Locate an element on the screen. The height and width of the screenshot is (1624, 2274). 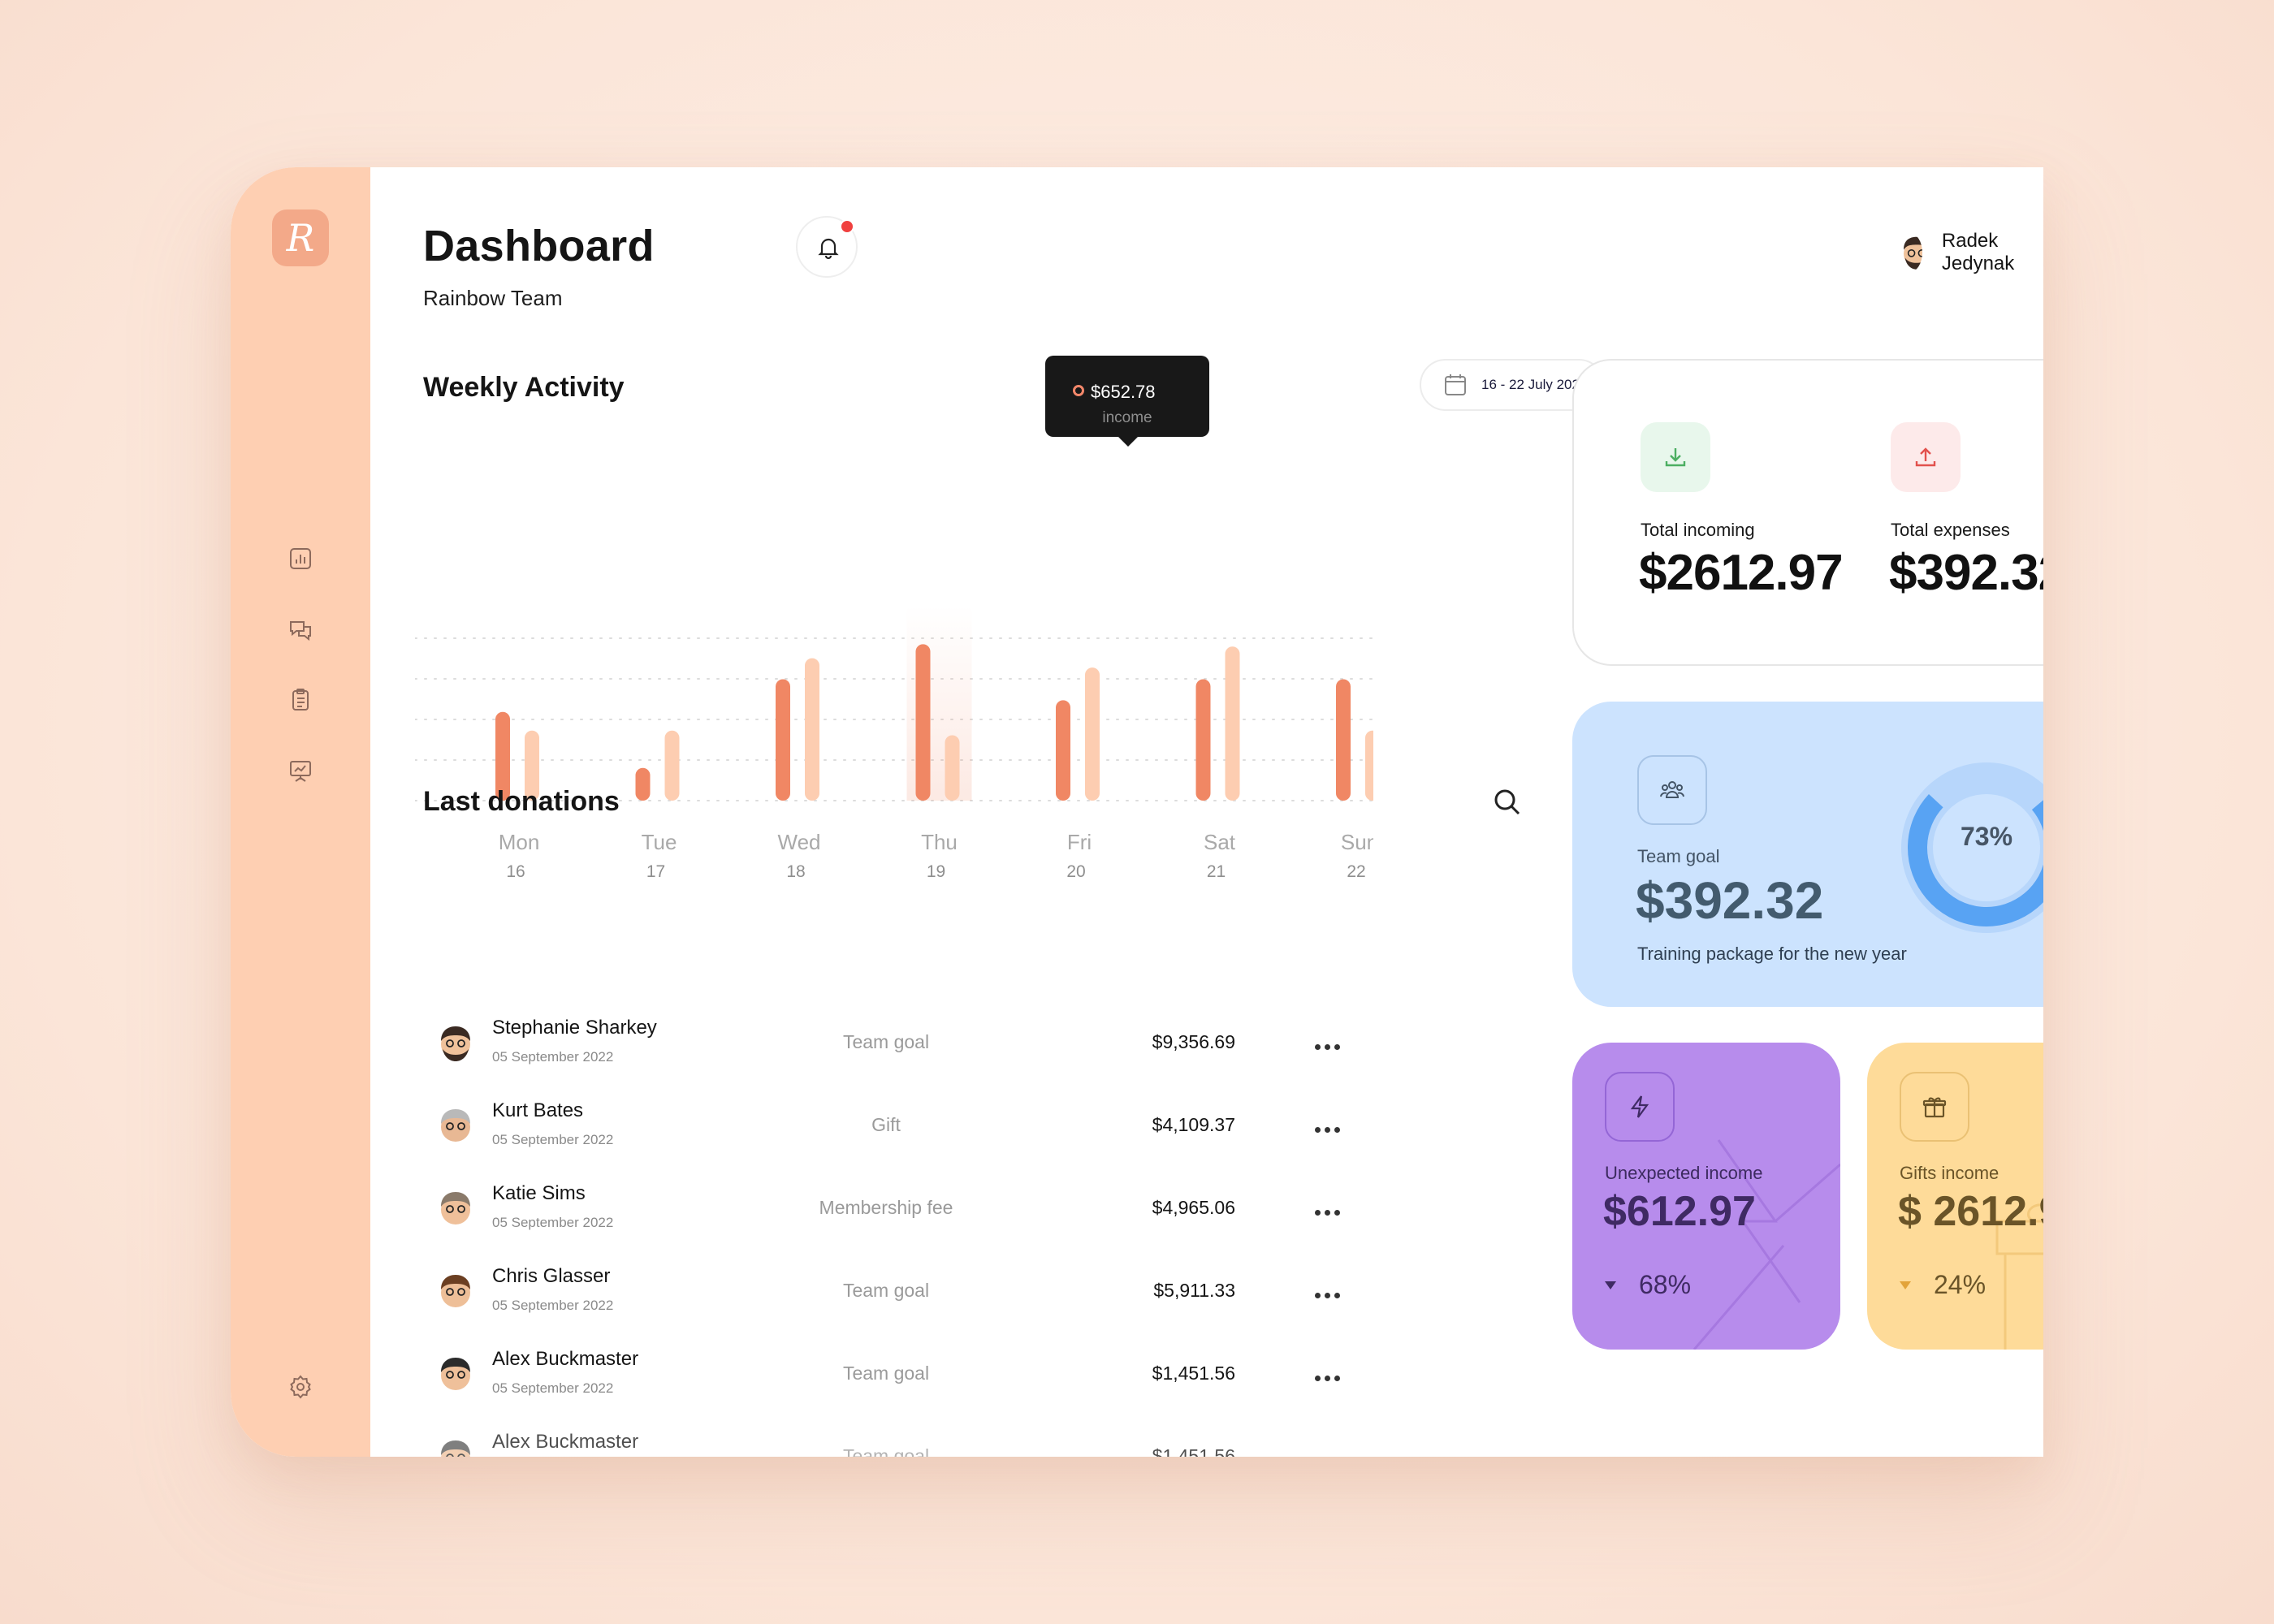
team-goal-value: $392.32 is located at coordinates (1730, 901).